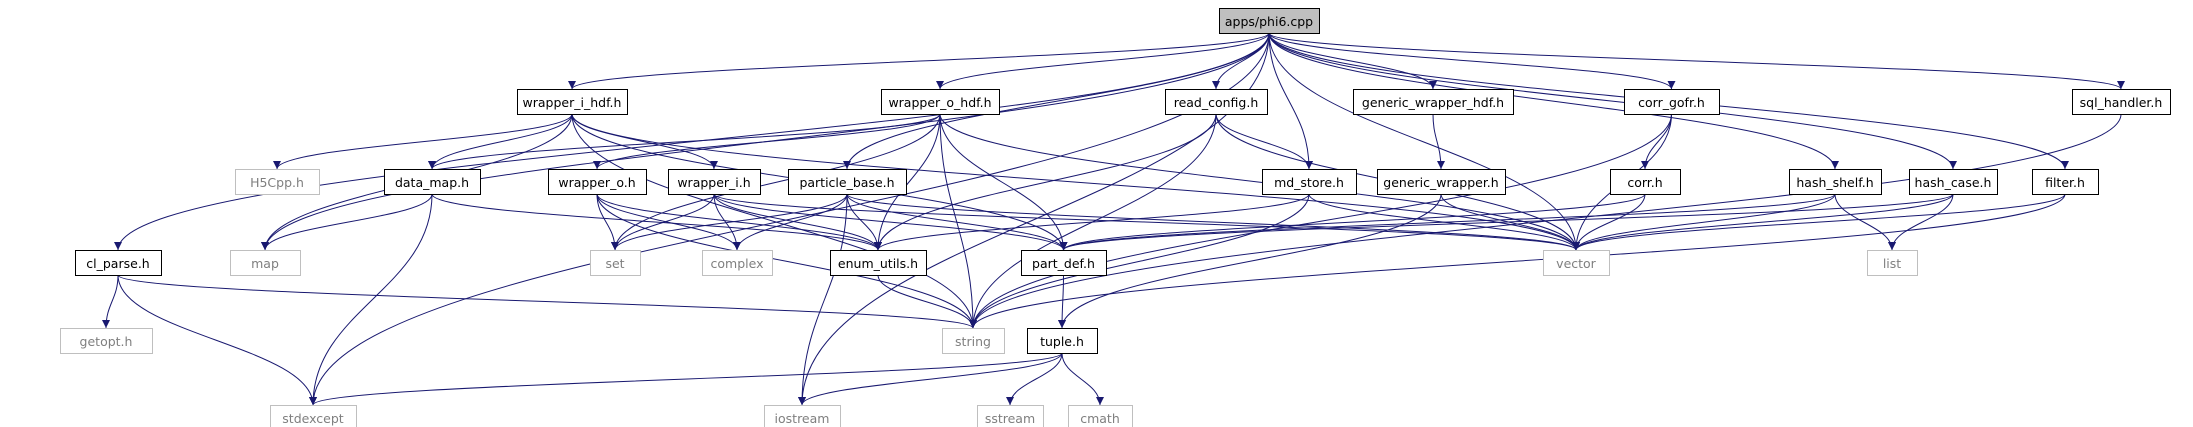 This screenshot has height=427, width=2193. I want to click on node-wrapper_o-box, so click(597, 182).